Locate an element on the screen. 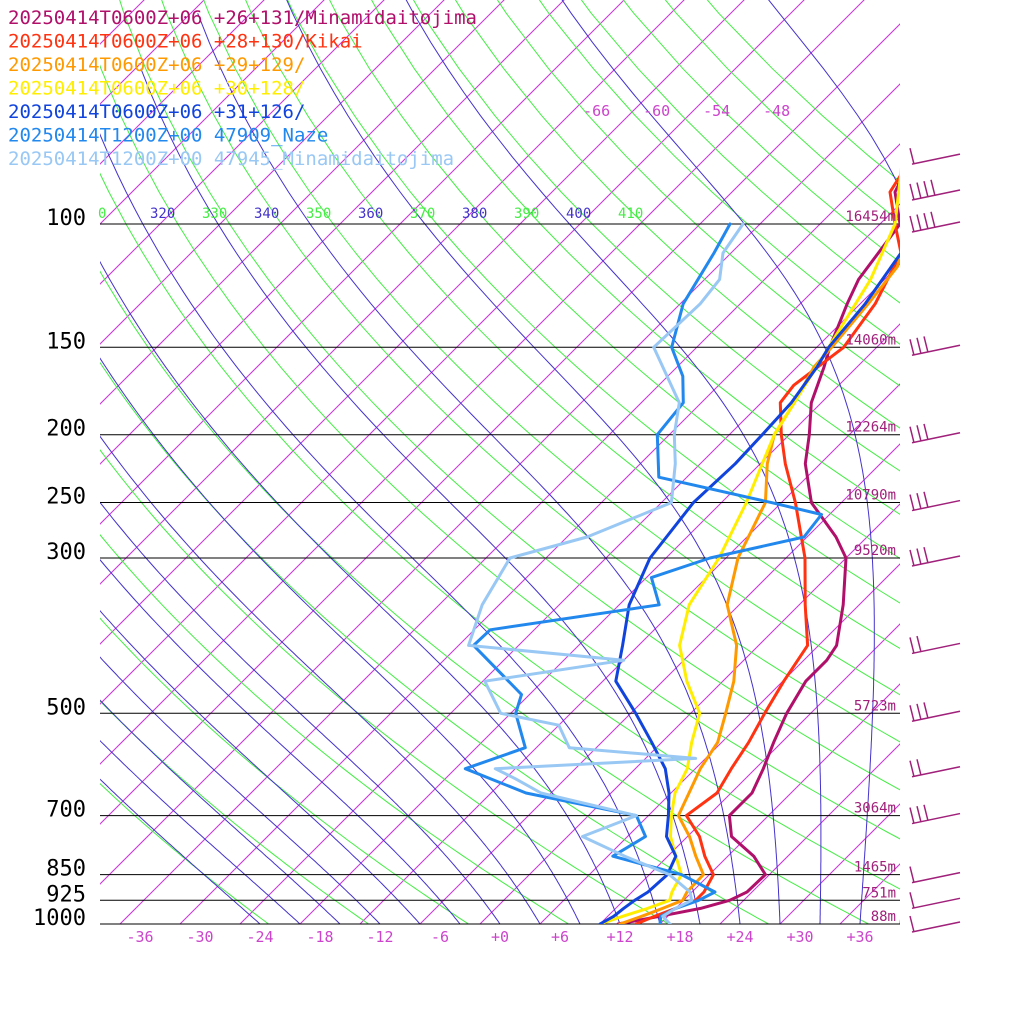  legend-entry: 20250414T0600Z+06 +28+130/Kikai is located at coordinates (185, 42).